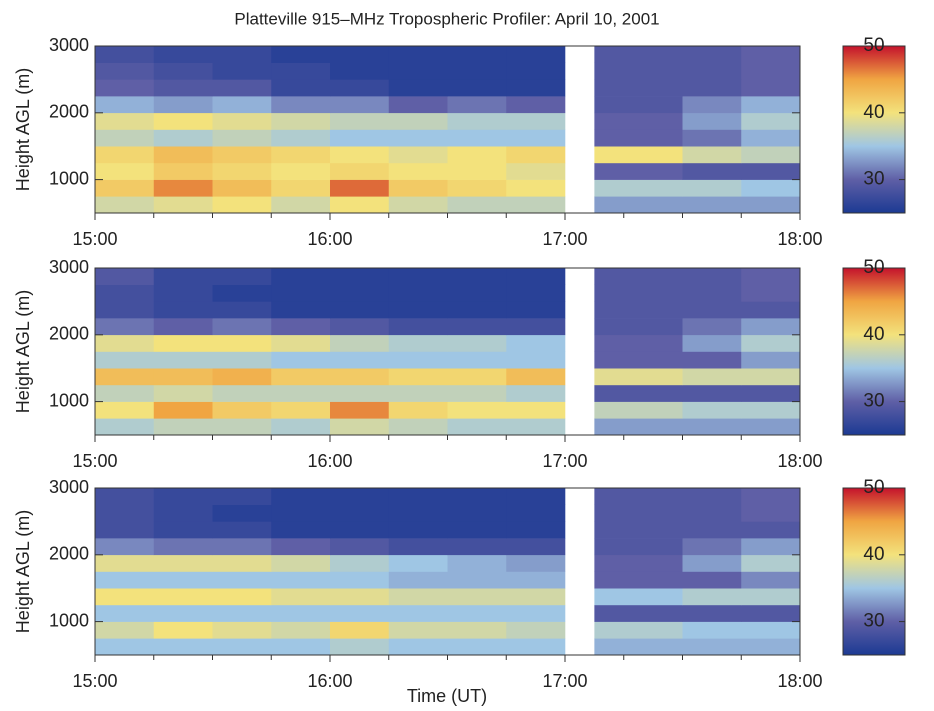 This screenshot has width=934, height=711. I want to click on x-axis-label: Time (UT), so click(447, 696).